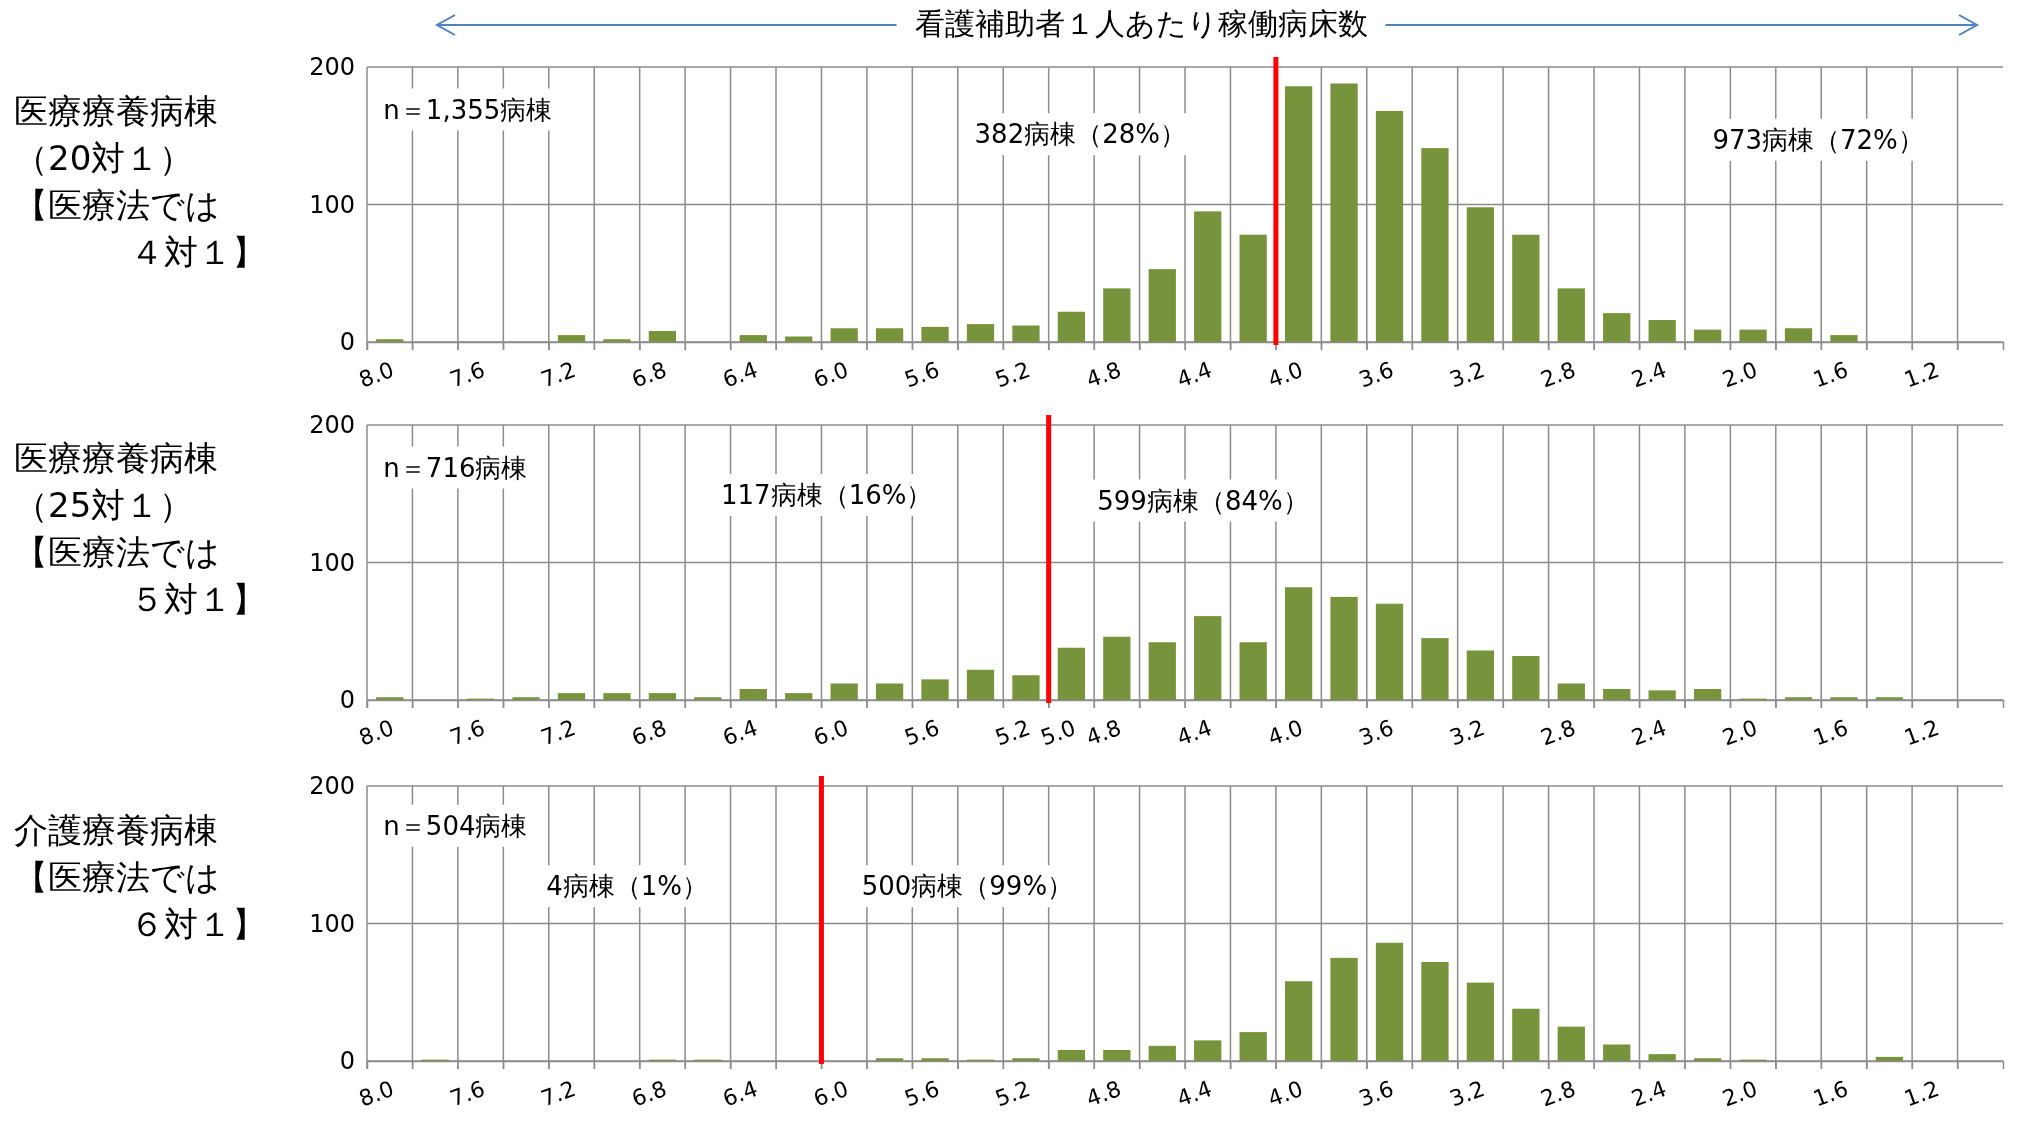 The image size is (2017, 1123). What do you see at coordinates (140, 876) in the screenshot?
I see `text: 介護療養病棟【医療法では６対１】` at bounding box center [140, 876].